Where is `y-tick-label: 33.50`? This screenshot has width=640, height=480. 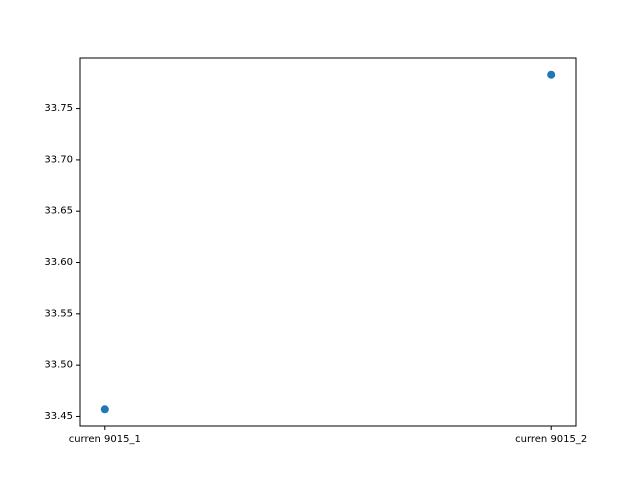
y-tick-label: 33.50 is located at coordinates (58, 365).